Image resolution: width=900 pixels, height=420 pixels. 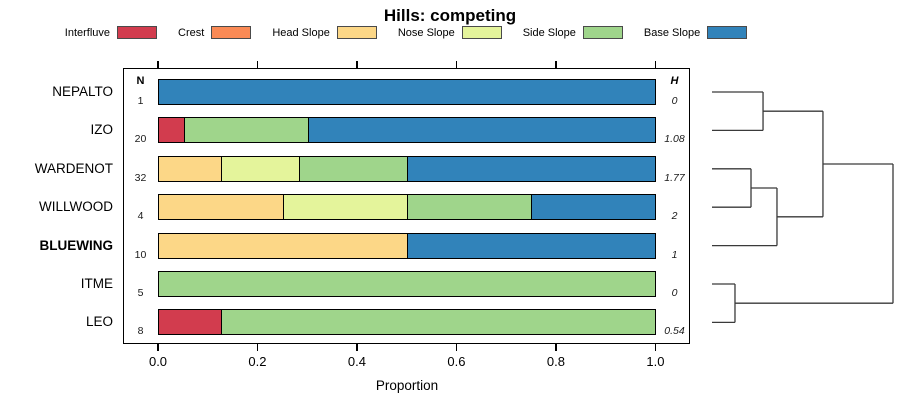 I want to click on stacked-bar-izo, so click(x=407, y=130).